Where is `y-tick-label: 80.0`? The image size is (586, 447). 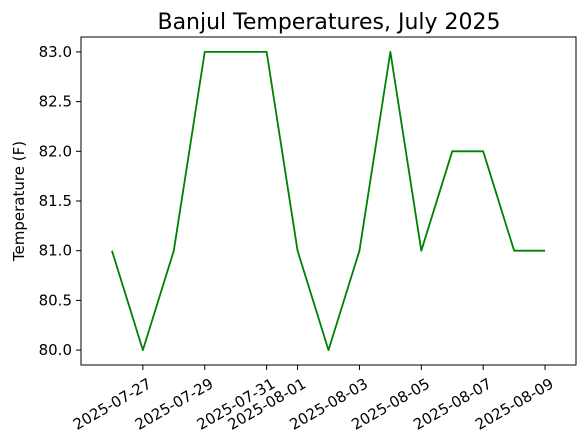
y-tick-label: 80.0 is located at coordinates (55, 350).